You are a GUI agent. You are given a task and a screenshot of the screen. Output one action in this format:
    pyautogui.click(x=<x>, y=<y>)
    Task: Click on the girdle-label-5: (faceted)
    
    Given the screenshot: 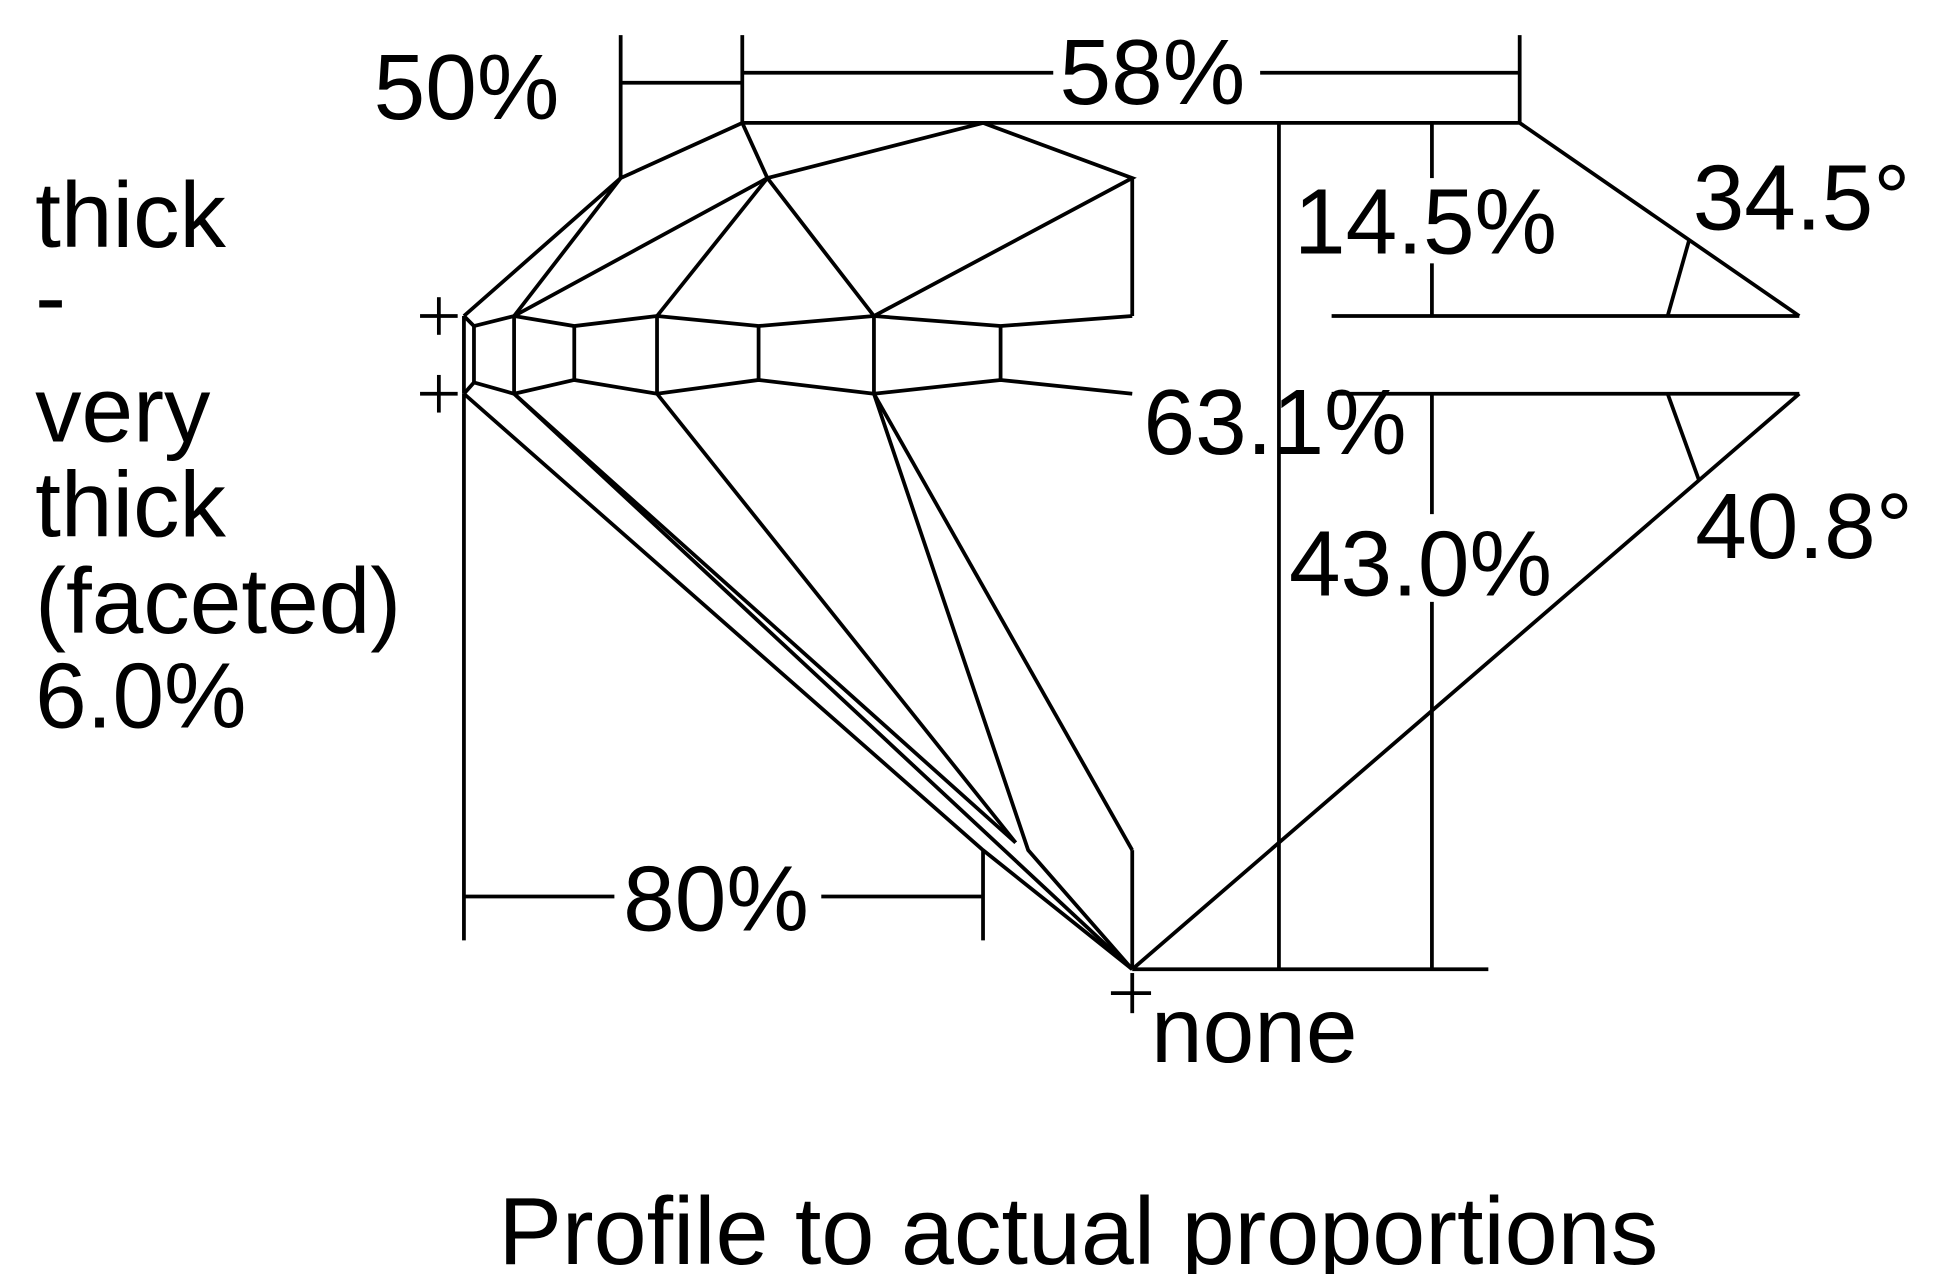 What is the action you would take?
    pyautogui.click(x=218, y=601)
    